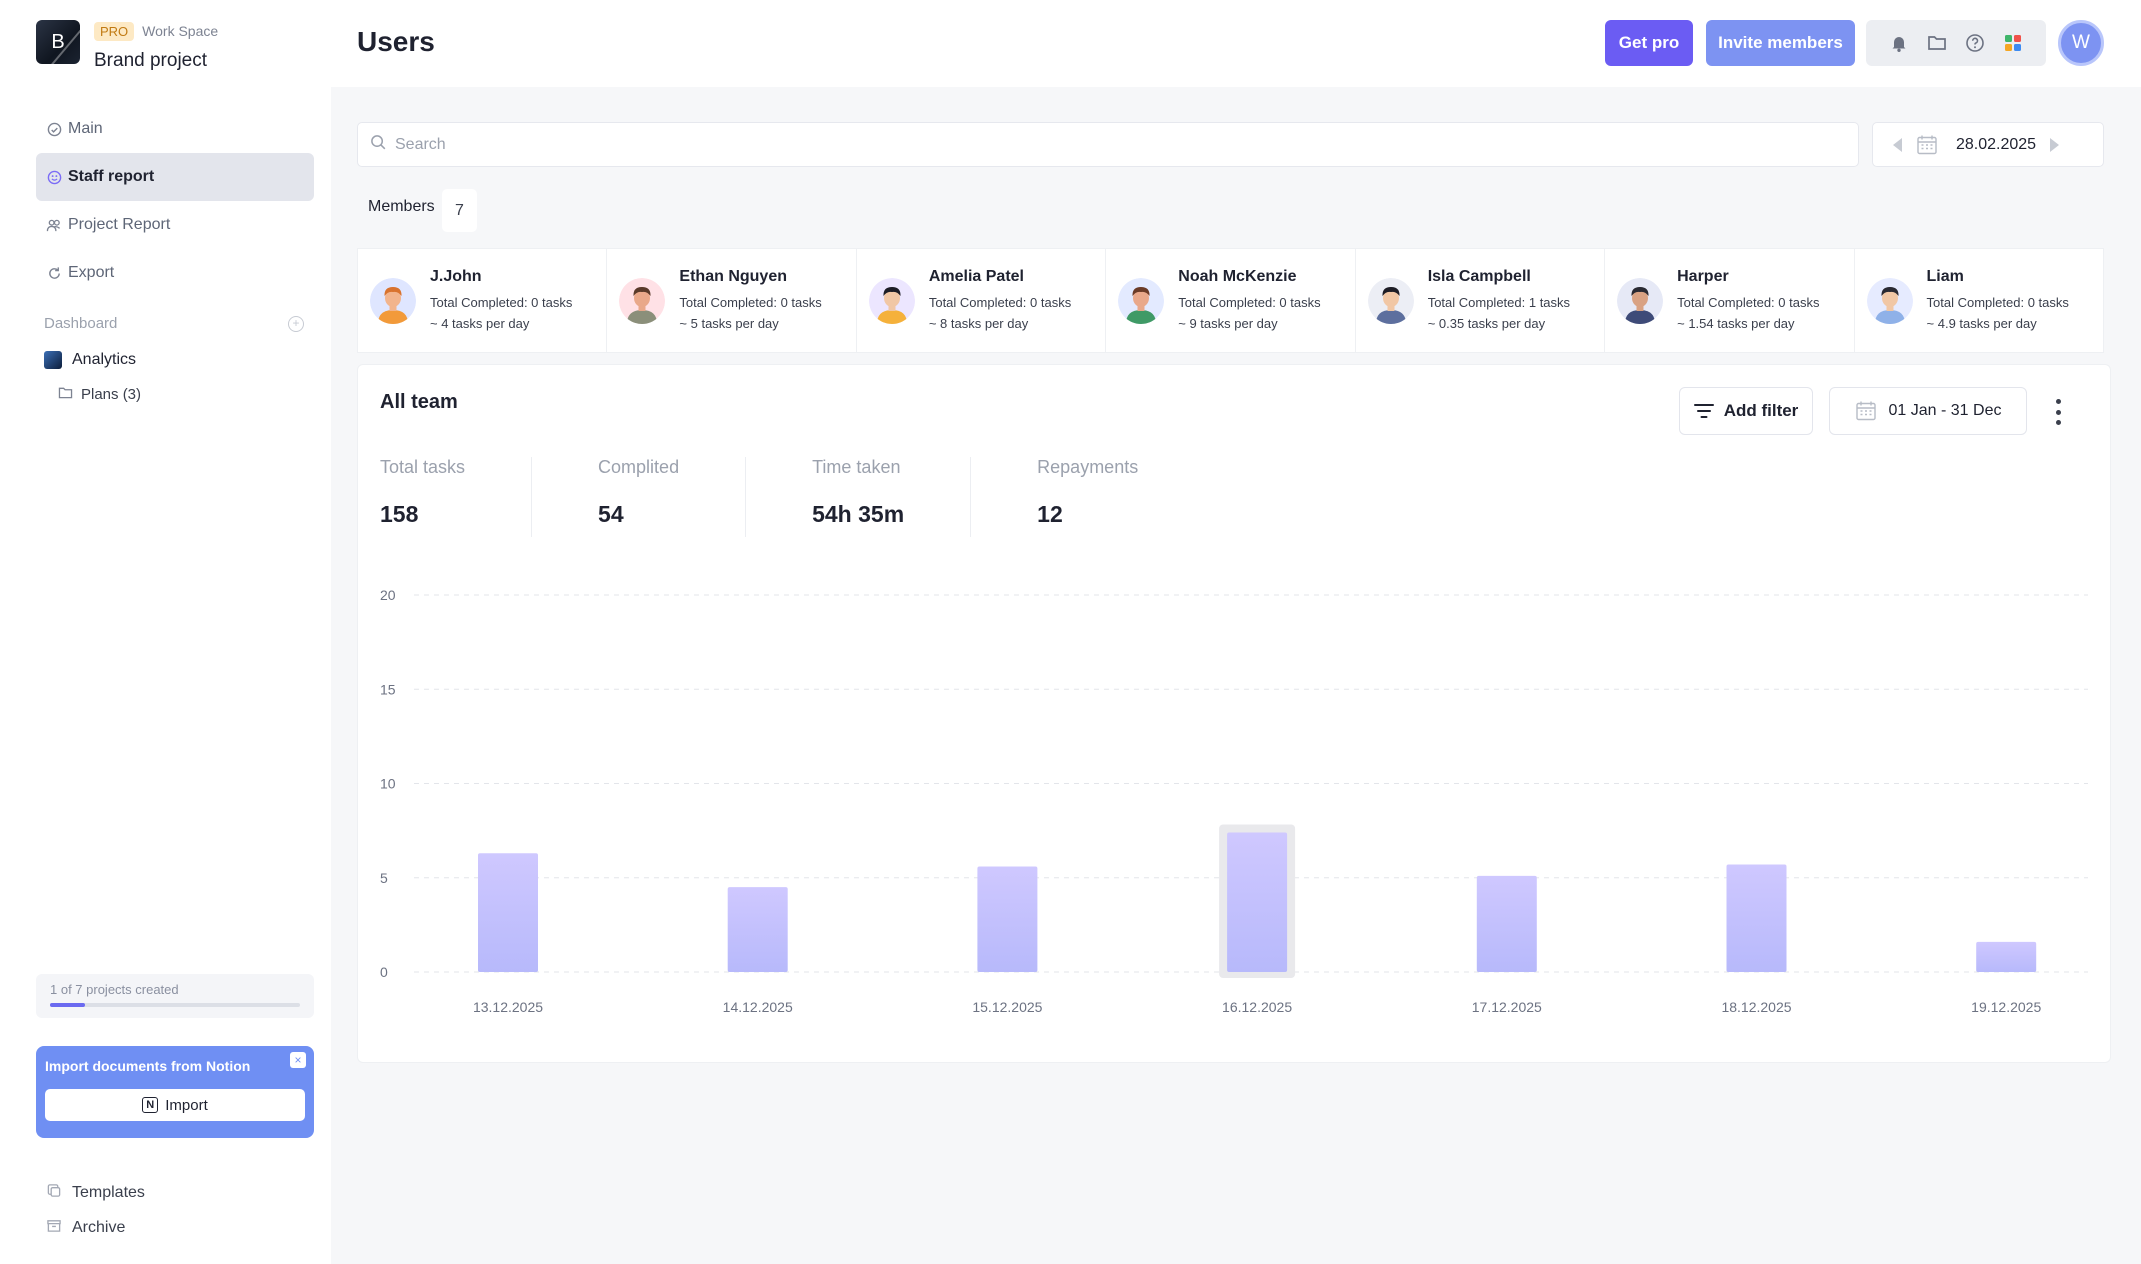 Image resolution: width=2141 pixels, height=1264 pixels. I want to click on stat-completed: Complited 54, so click(672, 497).